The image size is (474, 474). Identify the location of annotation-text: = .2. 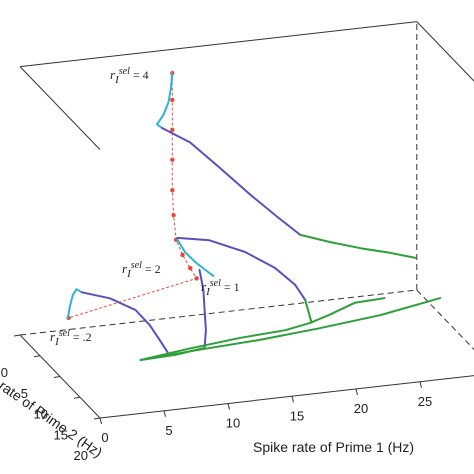
(82, 337).